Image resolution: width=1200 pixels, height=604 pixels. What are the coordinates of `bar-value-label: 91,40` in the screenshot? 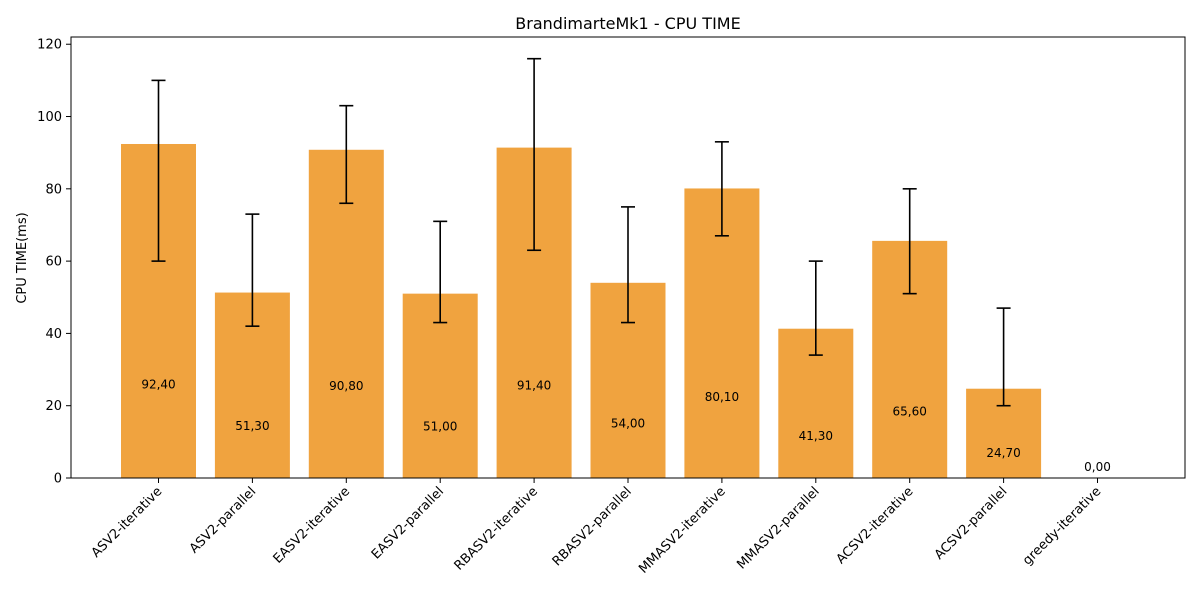 It's located at (534, 385).